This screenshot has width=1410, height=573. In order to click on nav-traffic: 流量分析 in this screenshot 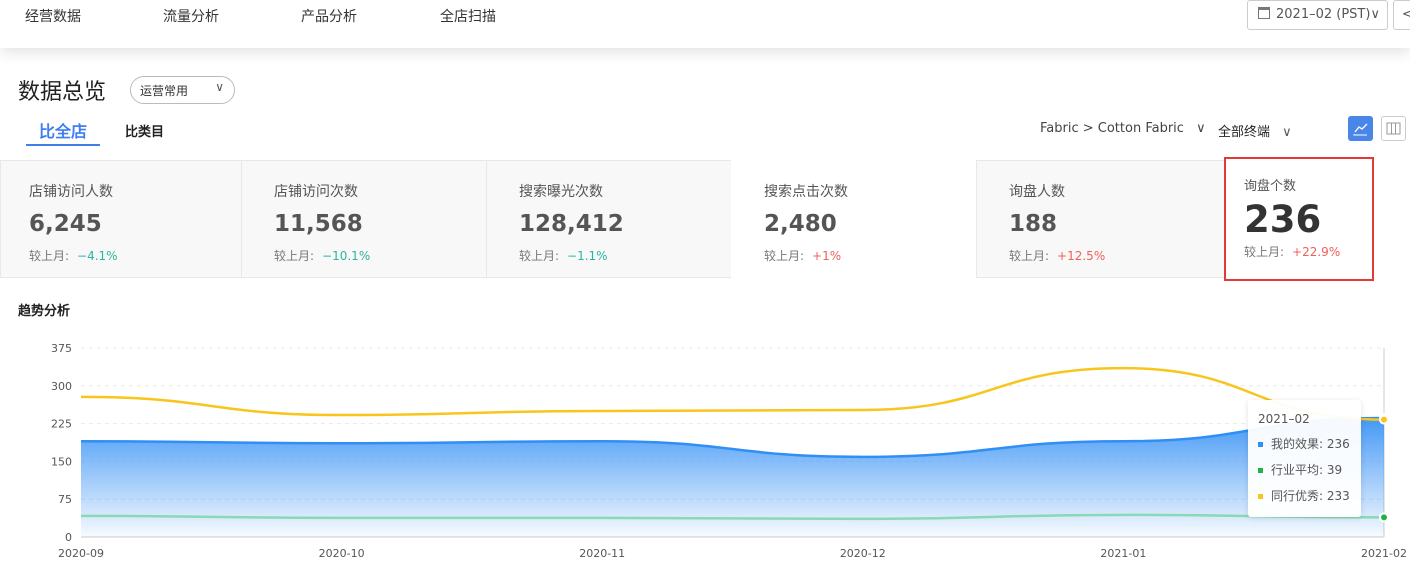, I will do `click(191, 17)`.